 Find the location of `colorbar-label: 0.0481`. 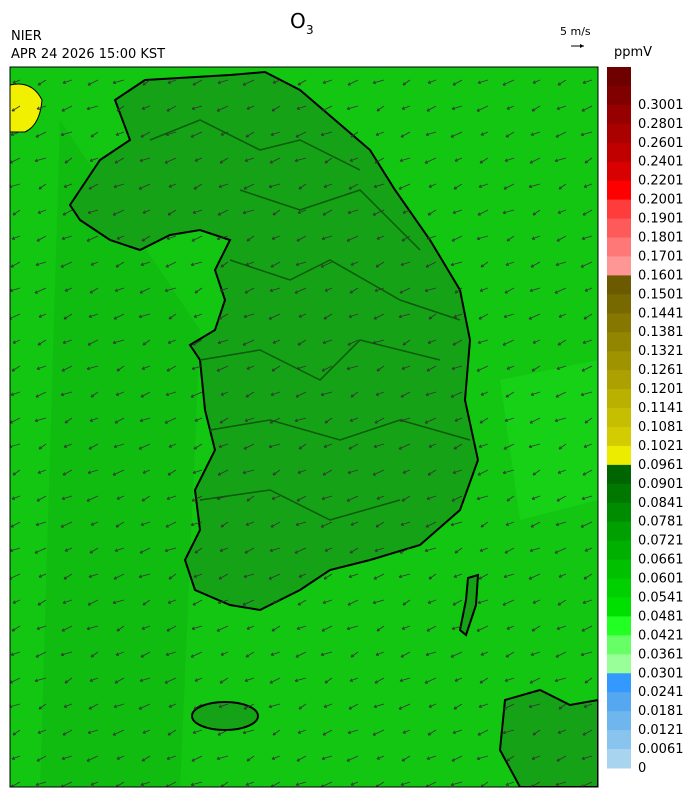

colorbar-label: 0.0481 is located at coordinates (661, 616).